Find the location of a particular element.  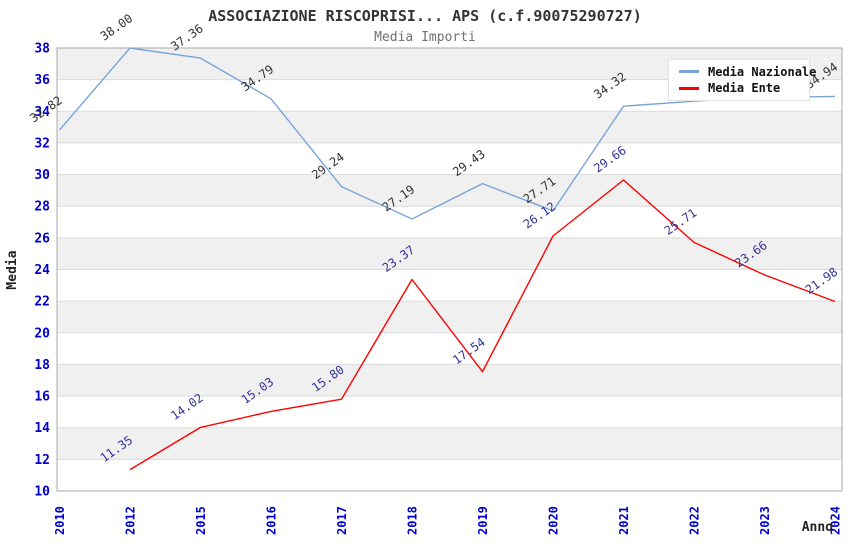

legend-label-media-ente: Media Ente is located at coordinates (744, 88).